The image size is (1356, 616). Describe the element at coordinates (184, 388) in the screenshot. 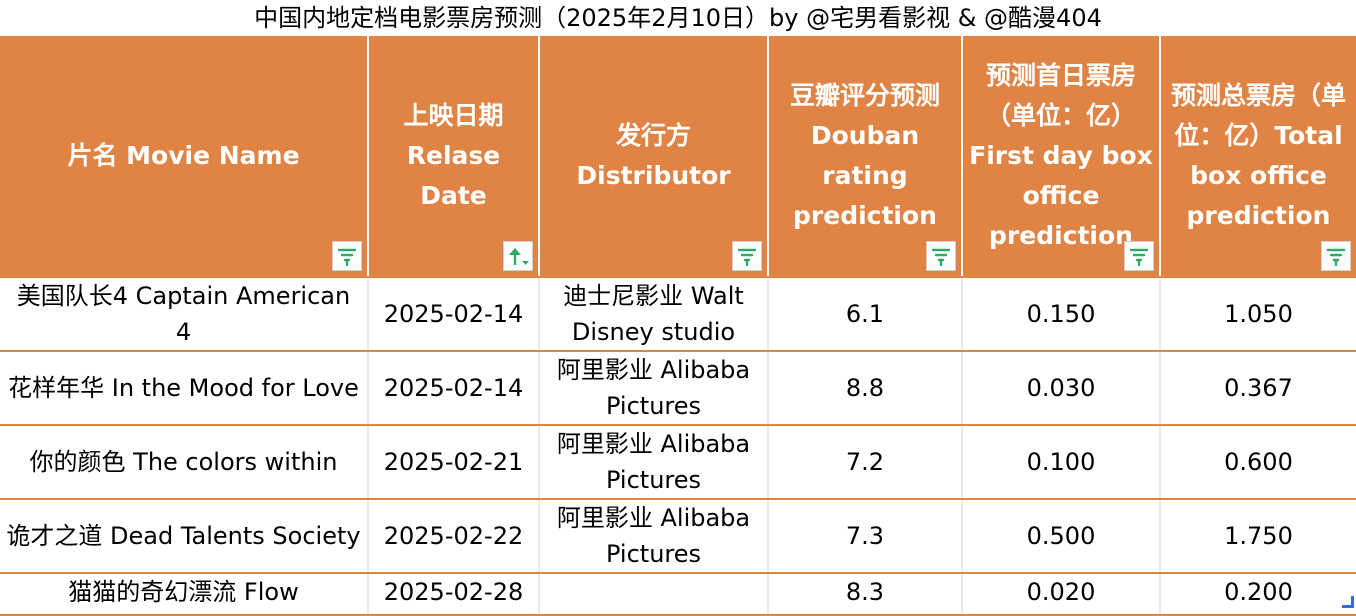

I see `cell-movie-name: 花样年华 In the Mood for Love` at that location.